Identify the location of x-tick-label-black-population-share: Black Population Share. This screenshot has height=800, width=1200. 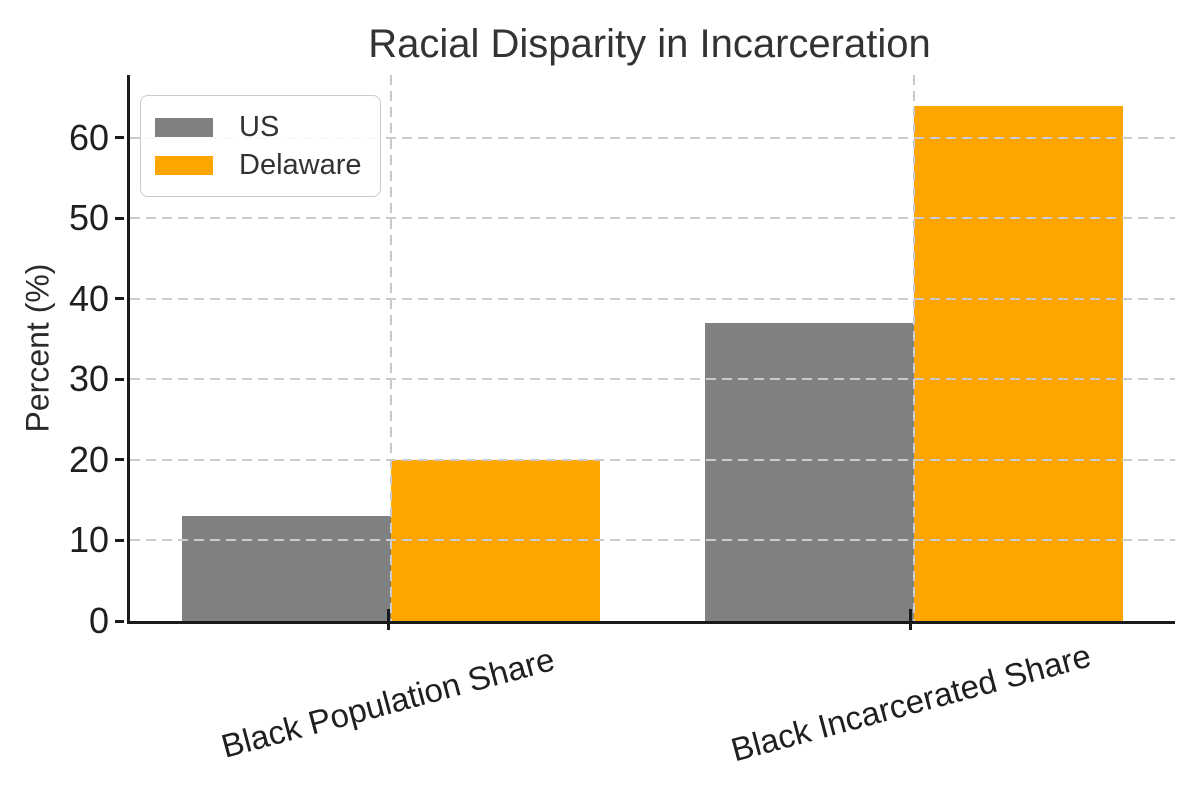
(388, 702).